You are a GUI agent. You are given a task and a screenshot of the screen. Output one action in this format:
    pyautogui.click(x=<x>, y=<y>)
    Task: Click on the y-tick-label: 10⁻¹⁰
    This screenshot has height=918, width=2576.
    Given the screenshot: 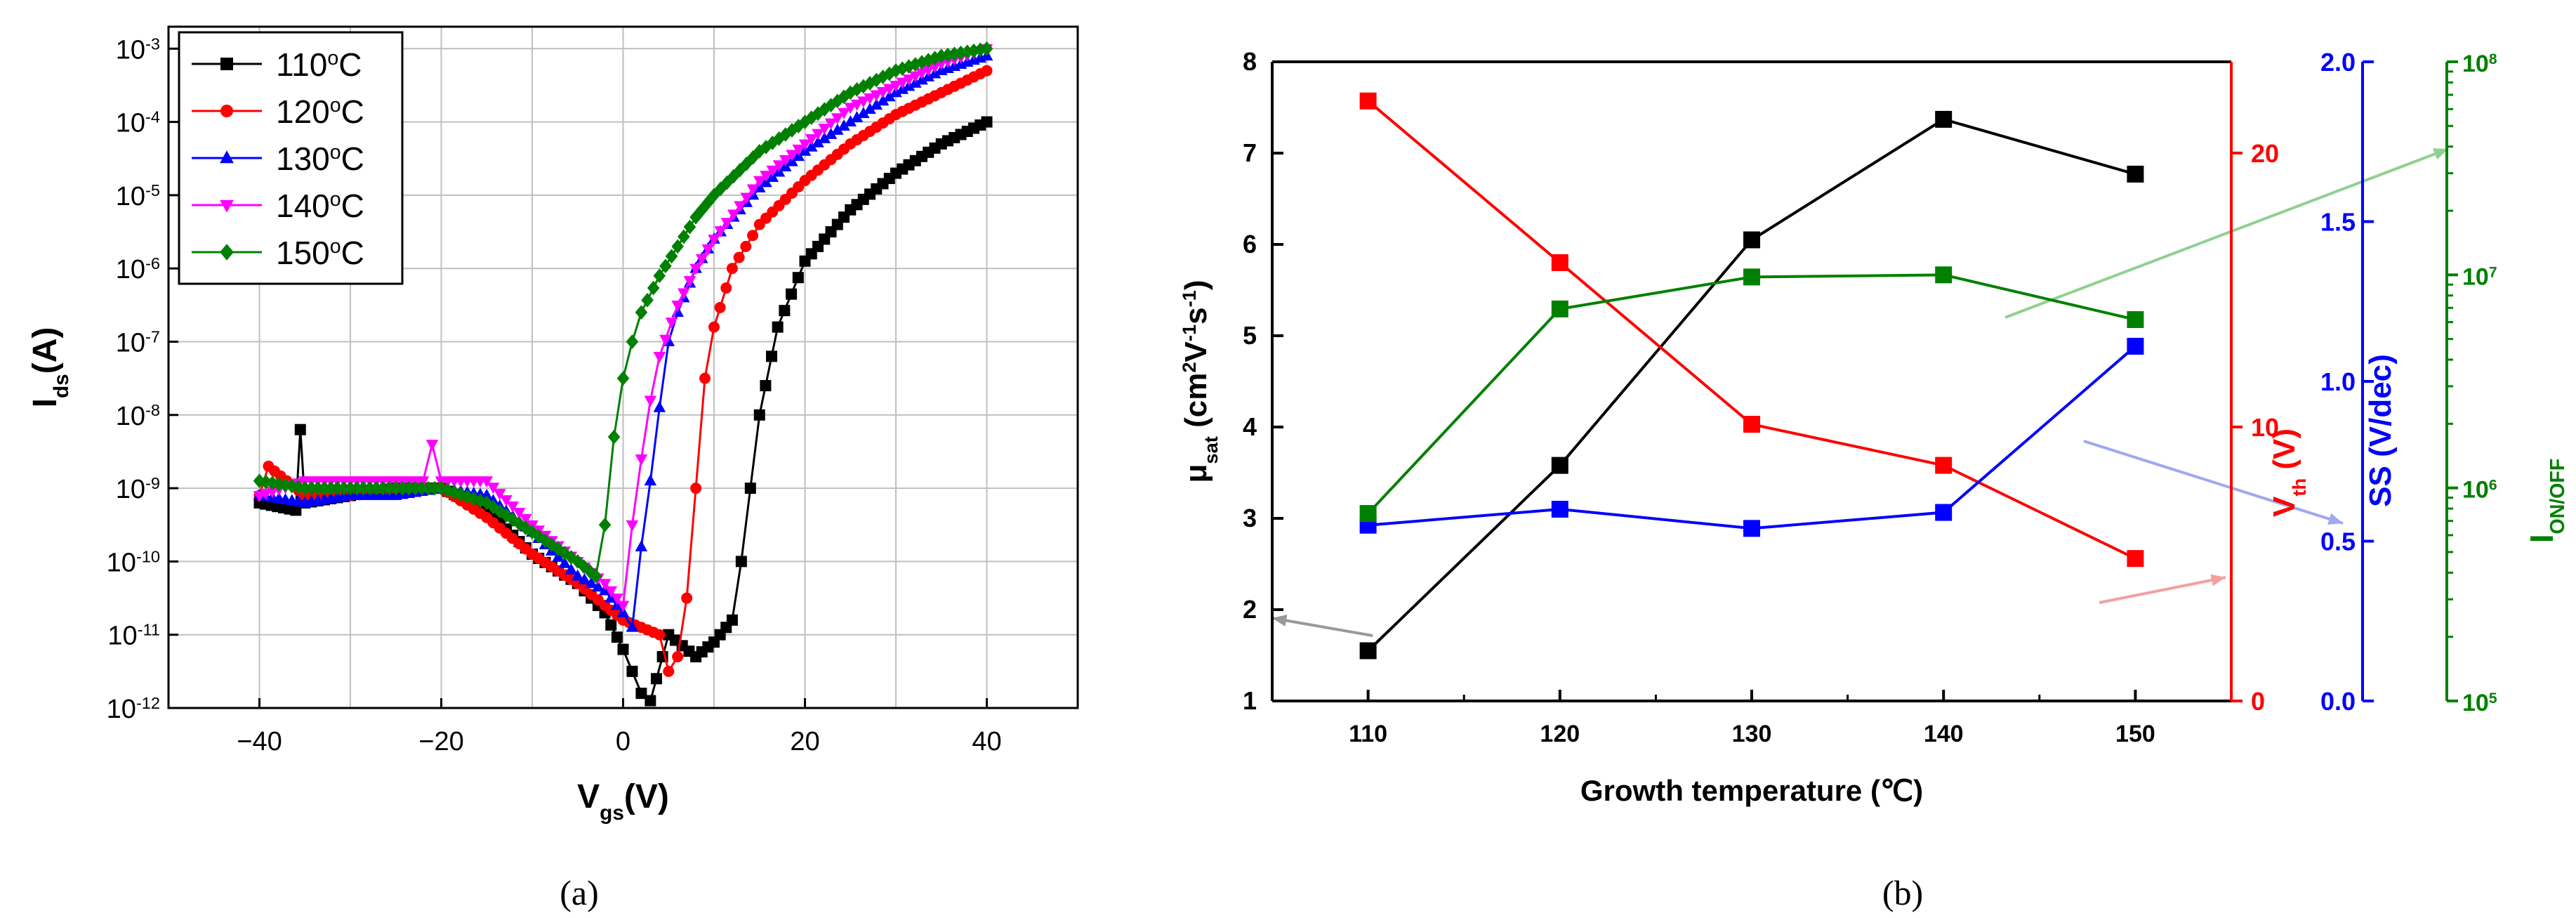 What is the action you would take?
    pyautogui.click(x=133, y=562)
    